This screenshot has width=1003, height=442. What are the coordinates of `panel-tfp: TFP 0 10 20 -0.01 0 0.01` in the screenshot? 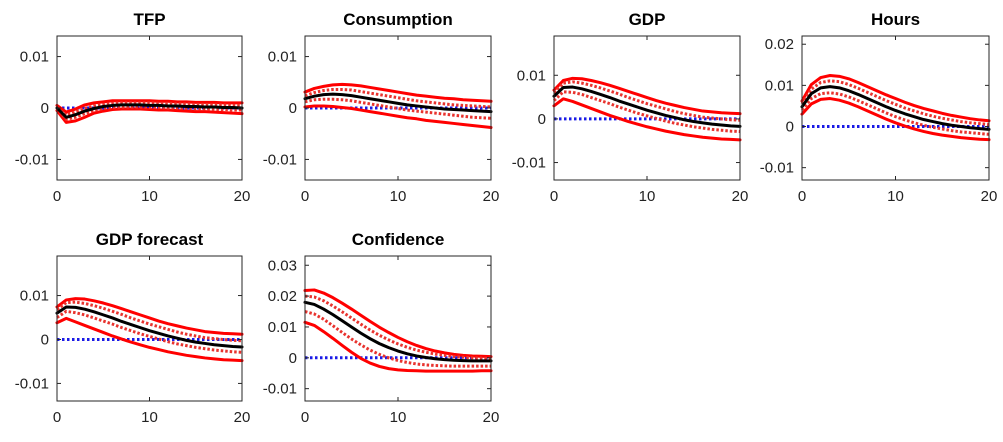 It's located at (133, 107).